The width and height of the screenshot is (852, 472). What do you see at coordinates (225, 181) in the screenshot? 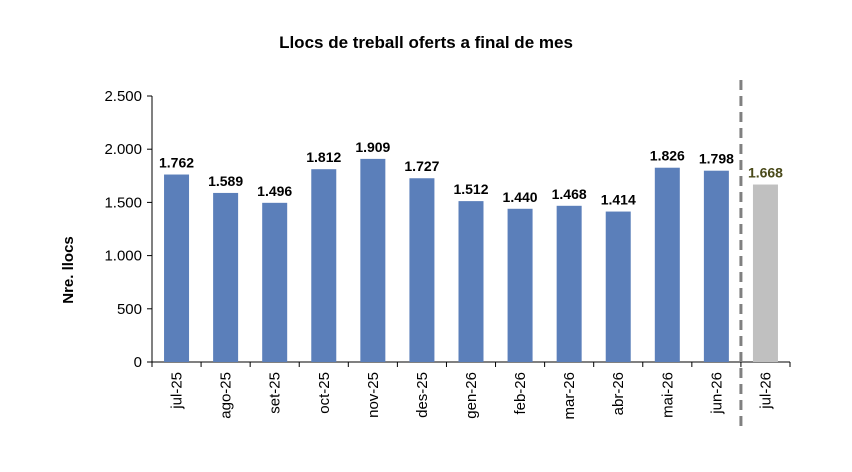
I see `data-label: 1.589` at bounding box center [225, 181].